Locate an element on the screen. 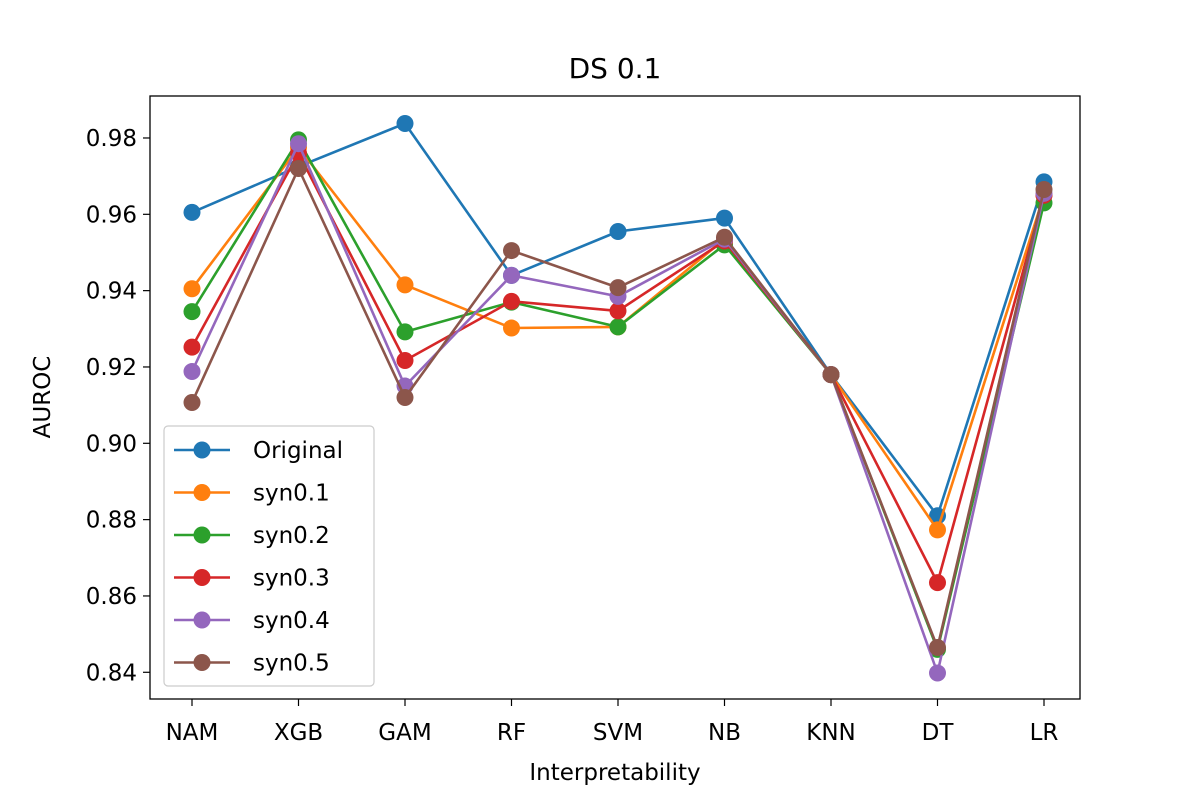  x-tick-label: RF is located at coordinates (511, 733).